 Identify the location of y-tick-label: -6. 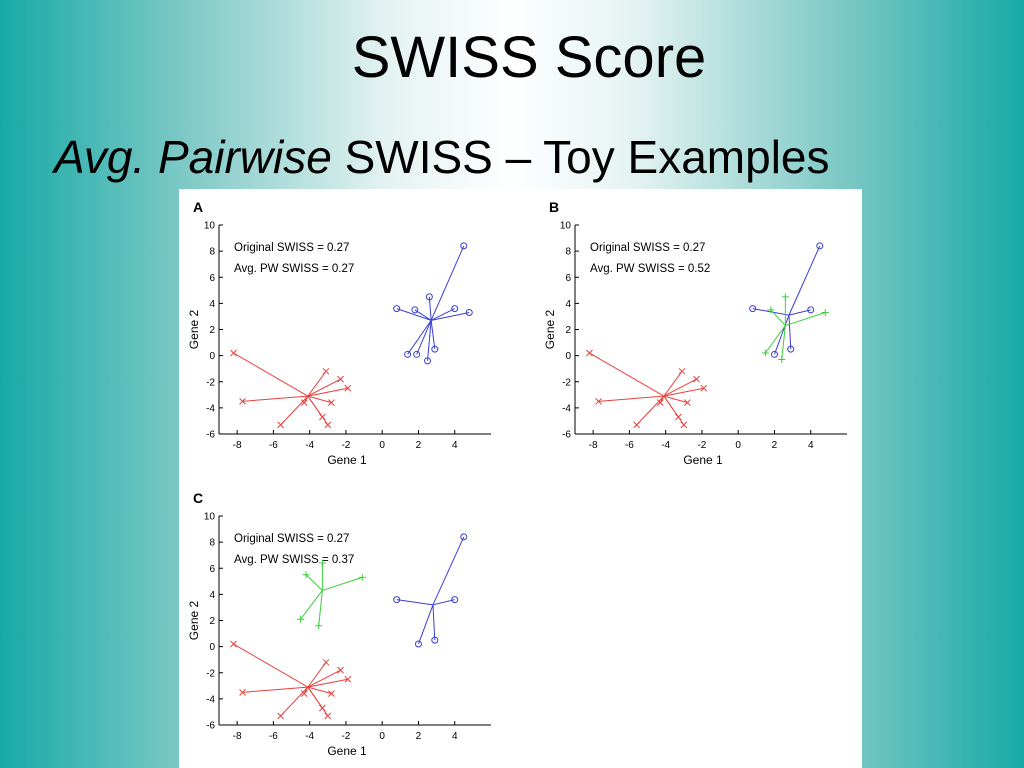
(210, 435).